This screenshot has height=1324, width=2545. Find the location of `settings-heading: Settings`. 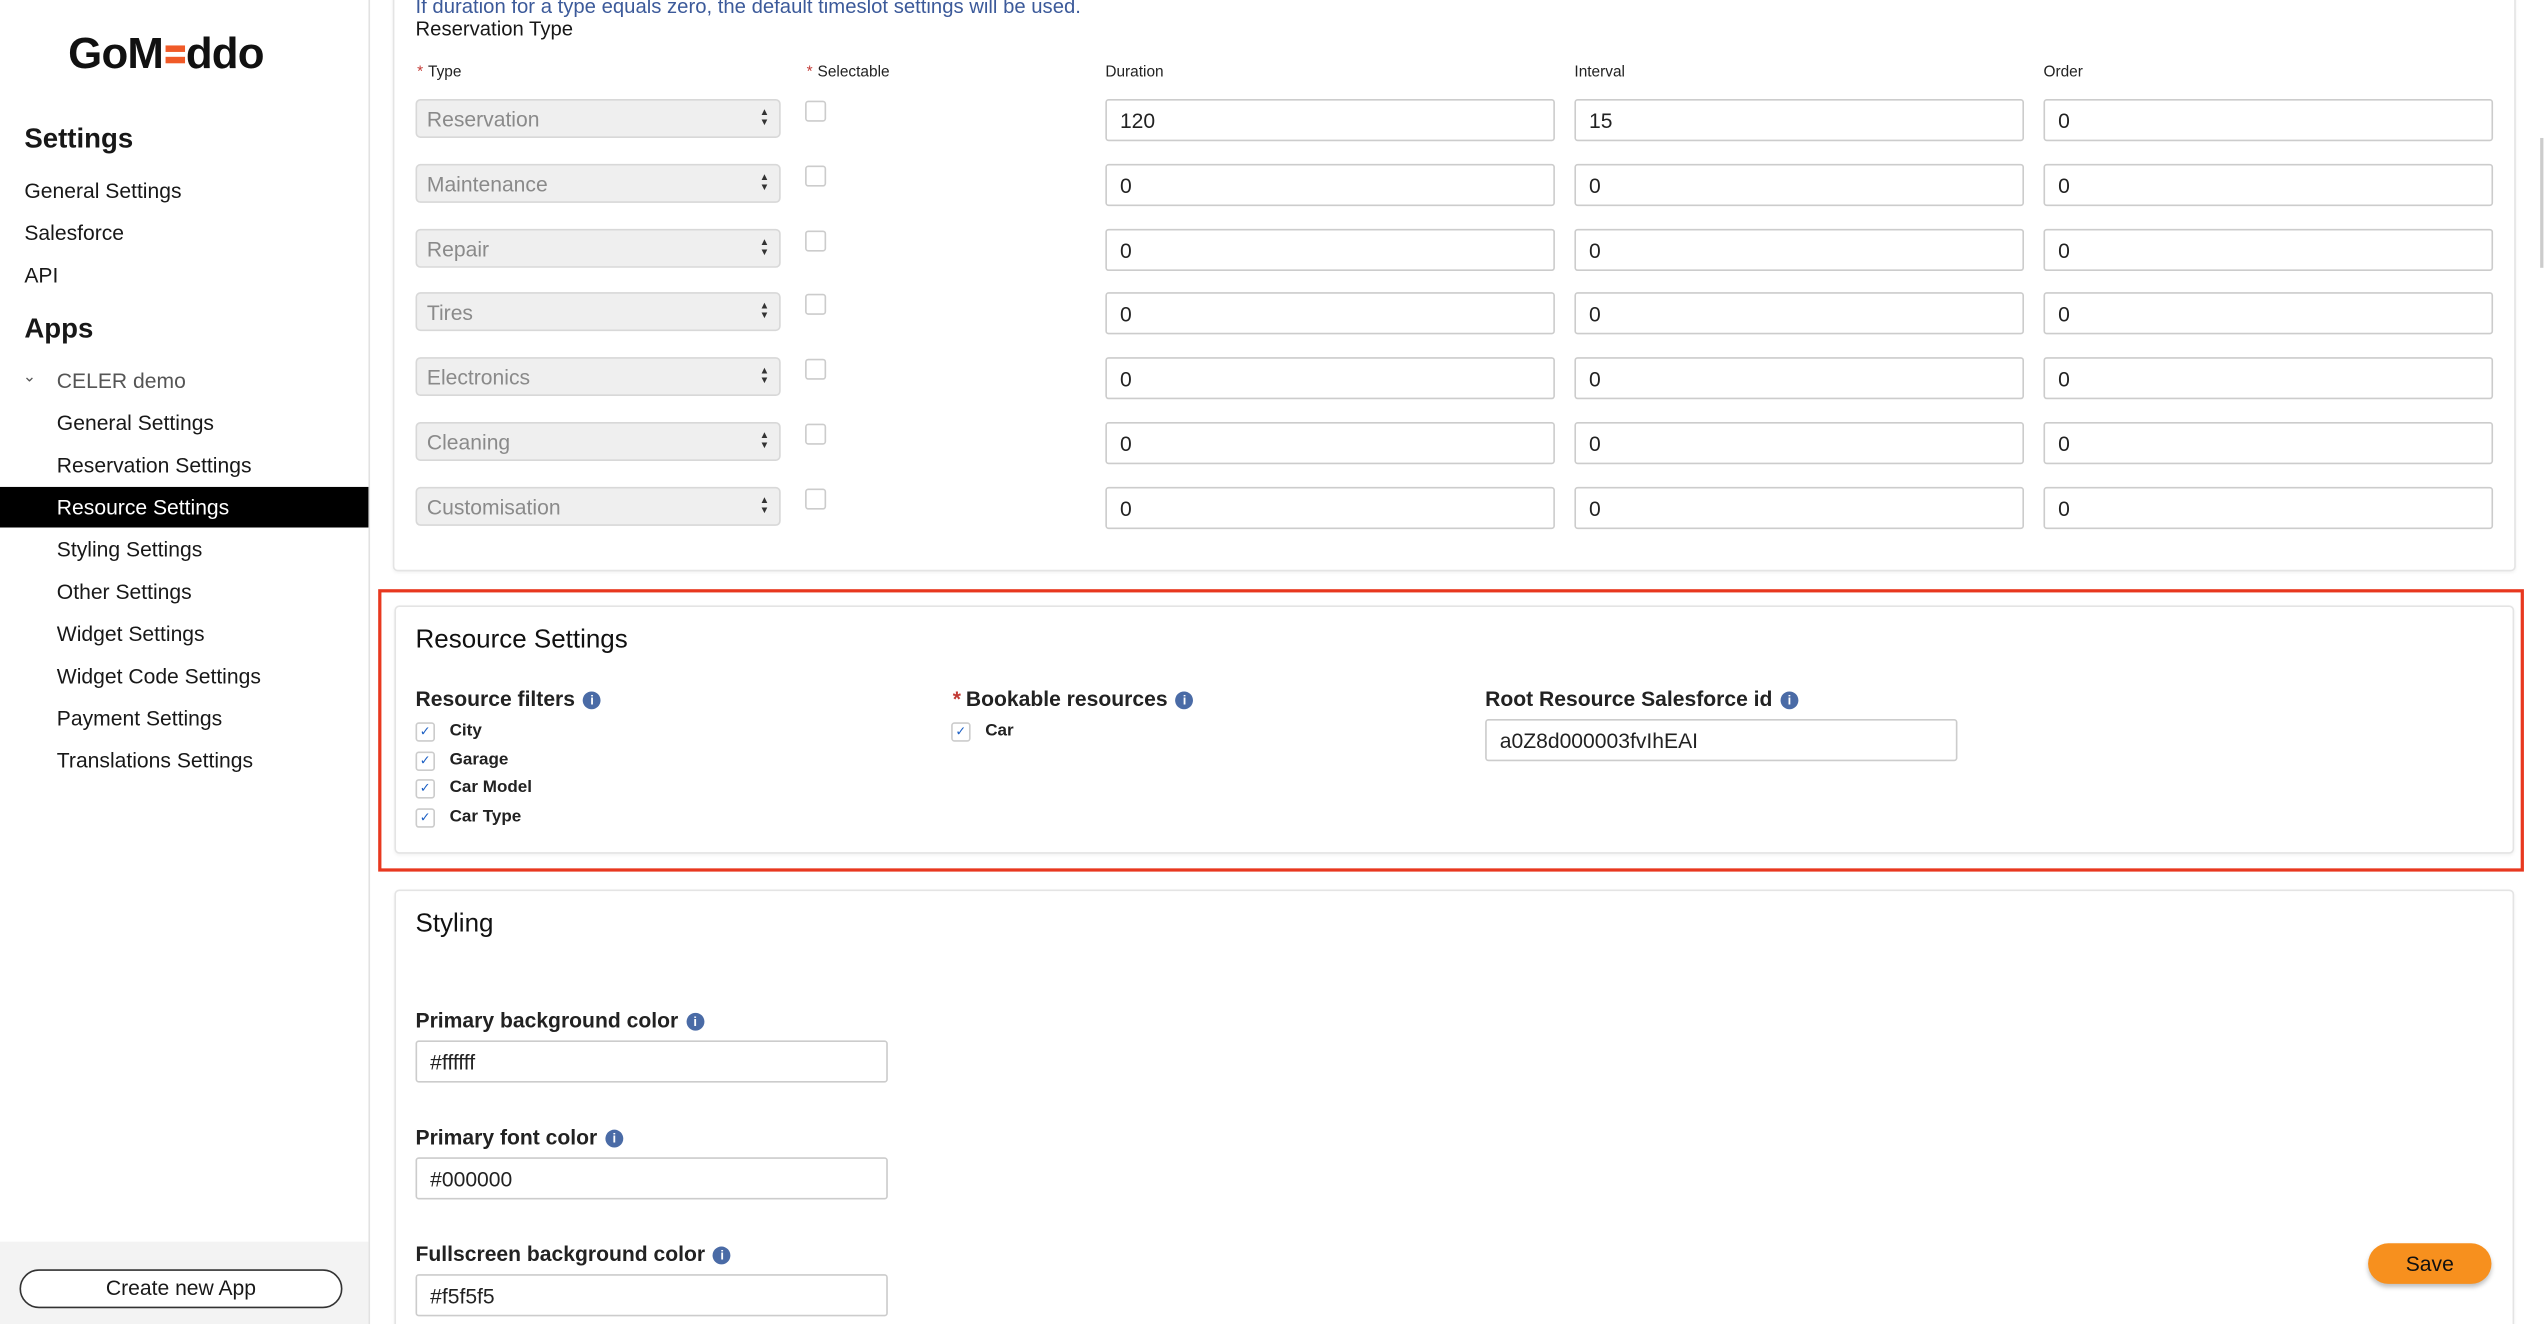

settings-heading: Settings is located at coordinates (79, 139).